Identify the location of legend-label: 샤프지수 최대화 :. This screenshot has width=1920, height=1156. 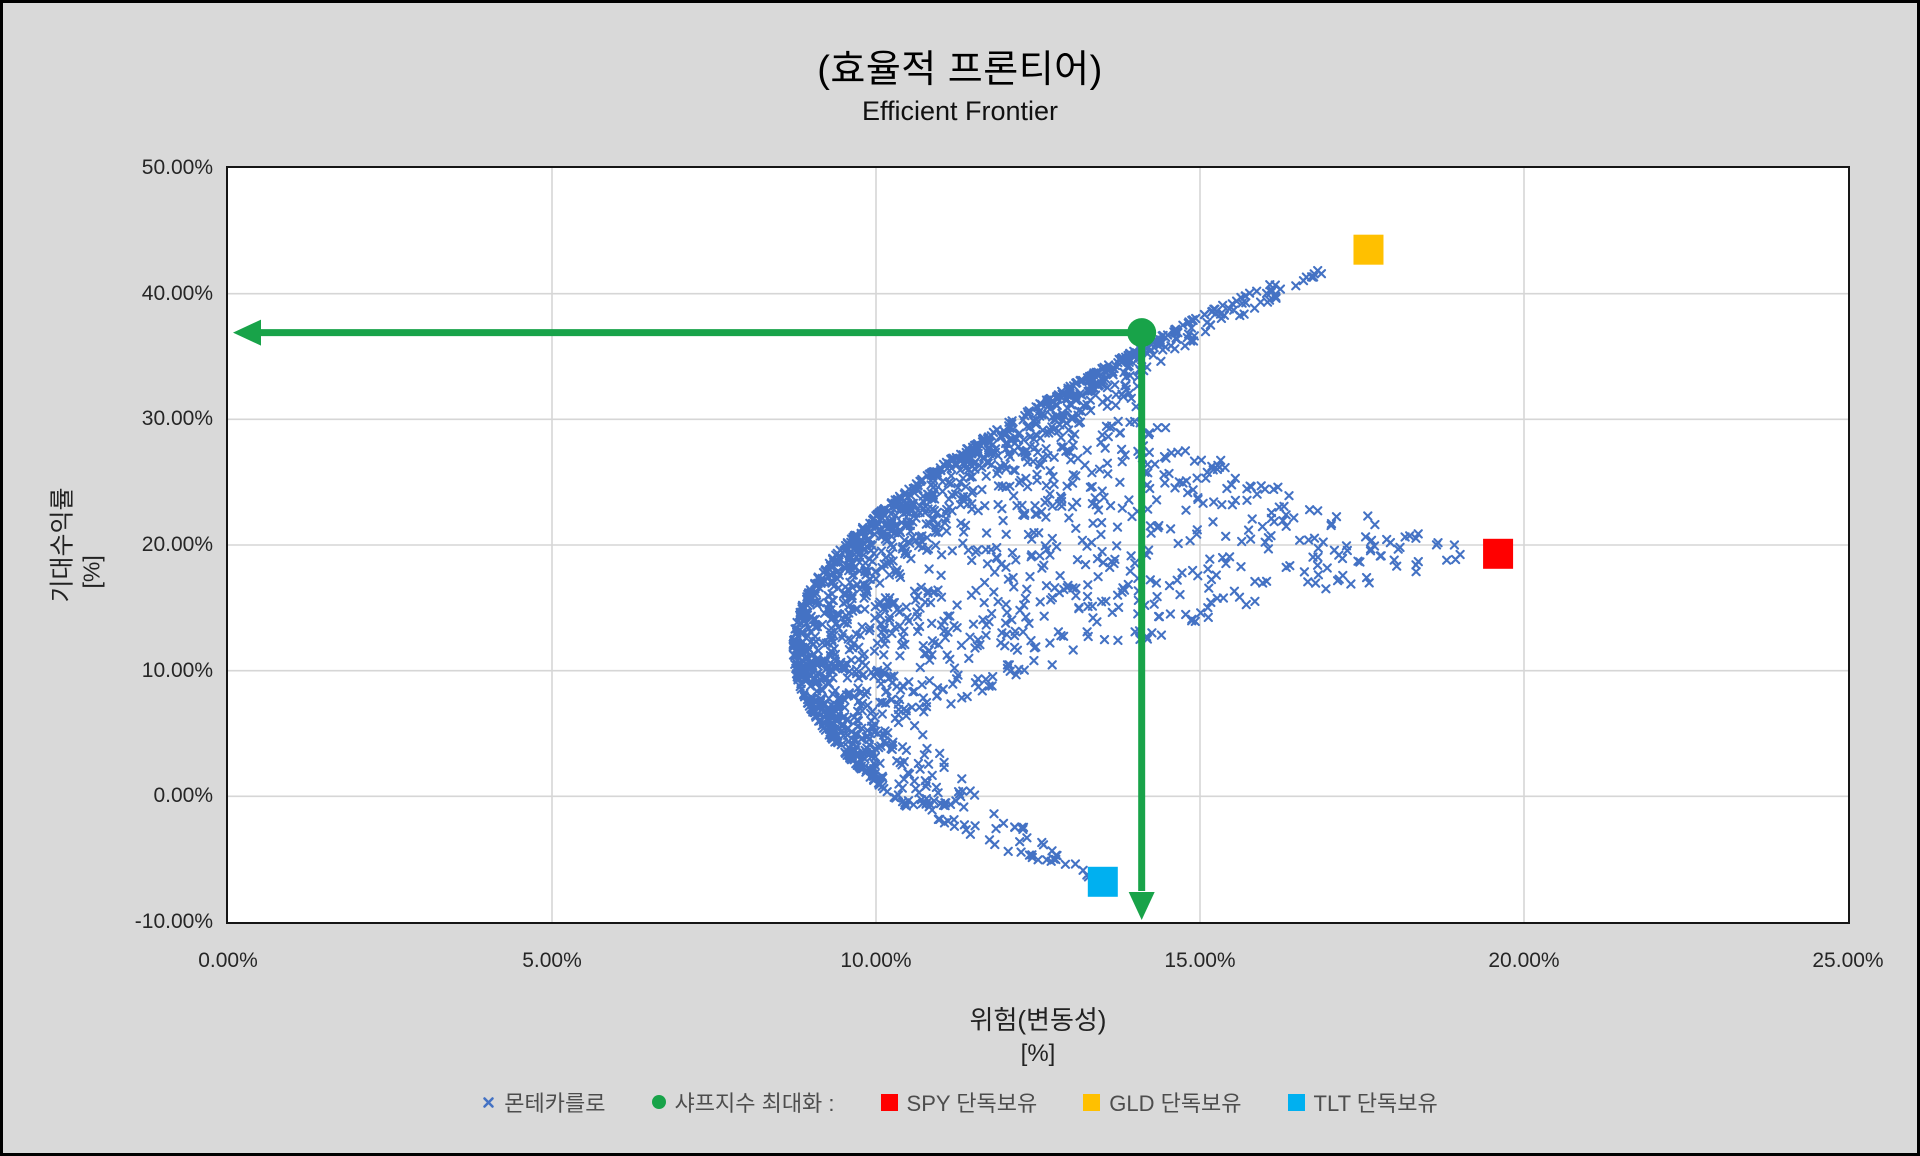
(754, 1103).